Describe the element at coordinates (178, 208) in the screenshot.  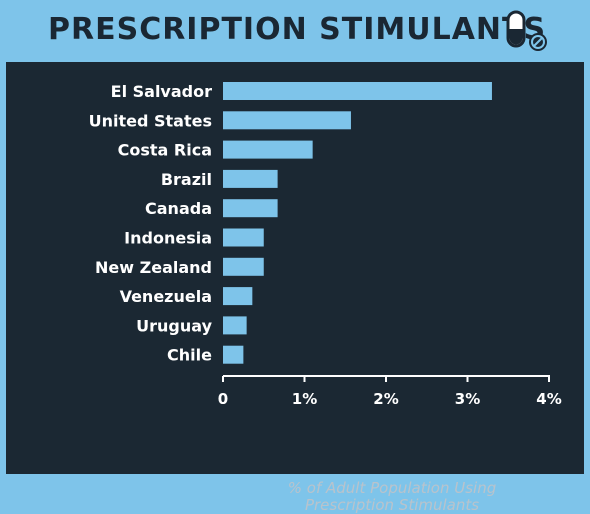
I see `category-label: Canada` at that location.